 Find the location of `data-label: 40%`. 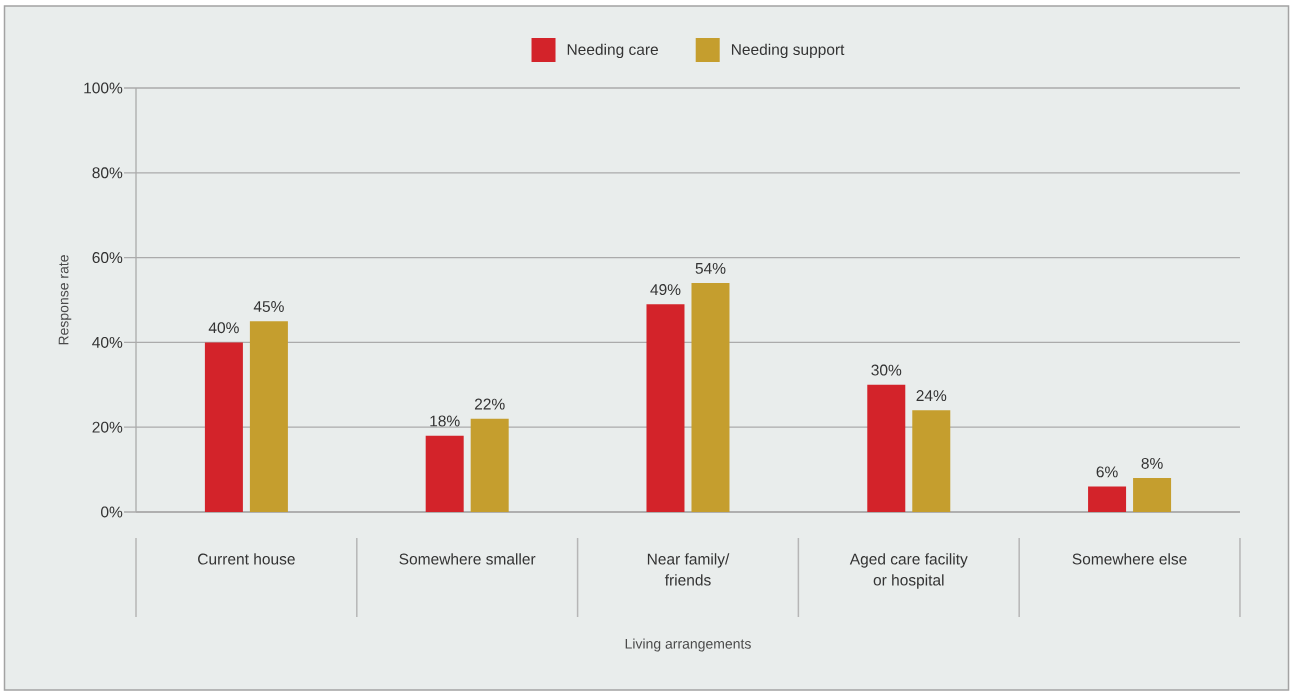

data-label: 40% is located at coordinates (223, 328).